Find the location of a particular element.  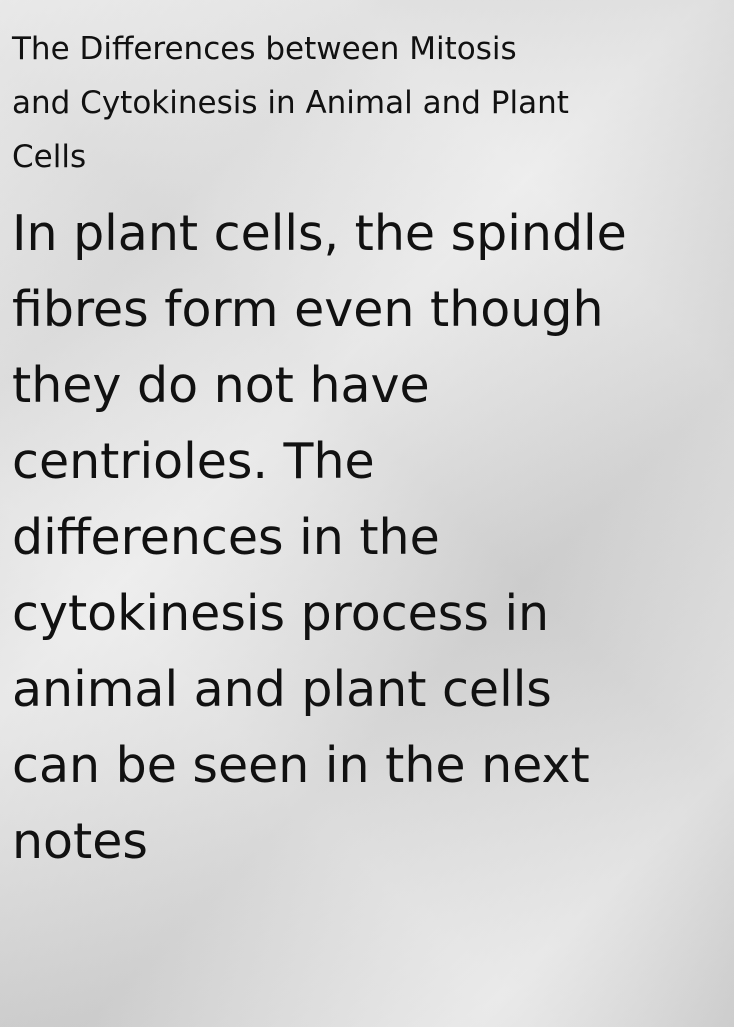

body-line: can be seen in the next is located at coordinates (301, 765).